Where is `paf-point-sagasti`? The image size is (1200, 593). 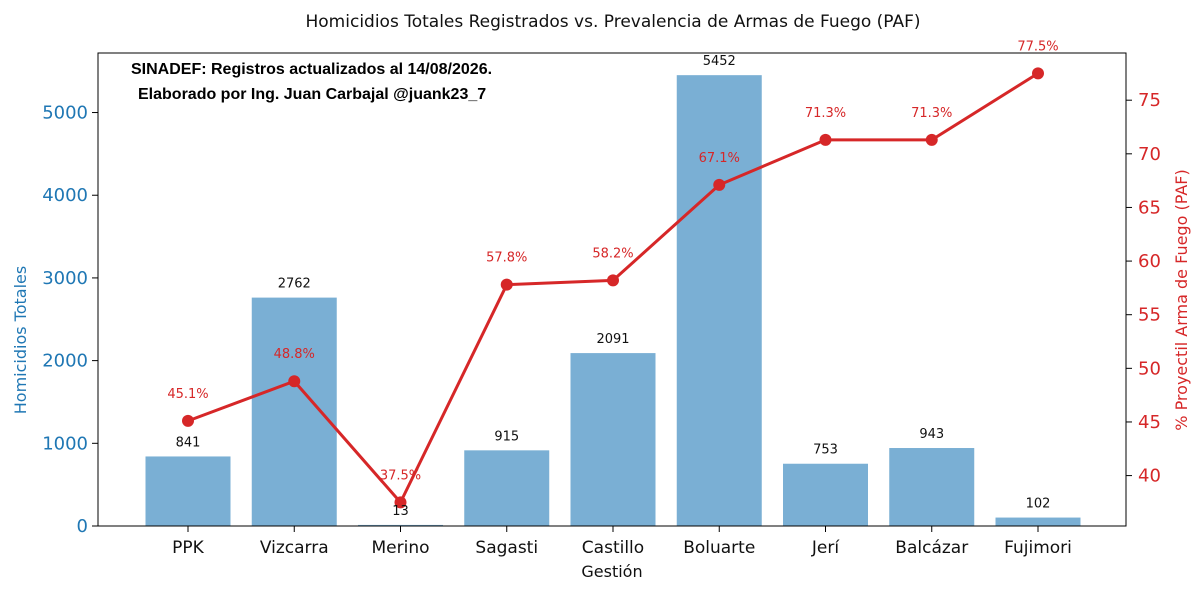
paf-point-sagasti is located at coordinates (506, 284).